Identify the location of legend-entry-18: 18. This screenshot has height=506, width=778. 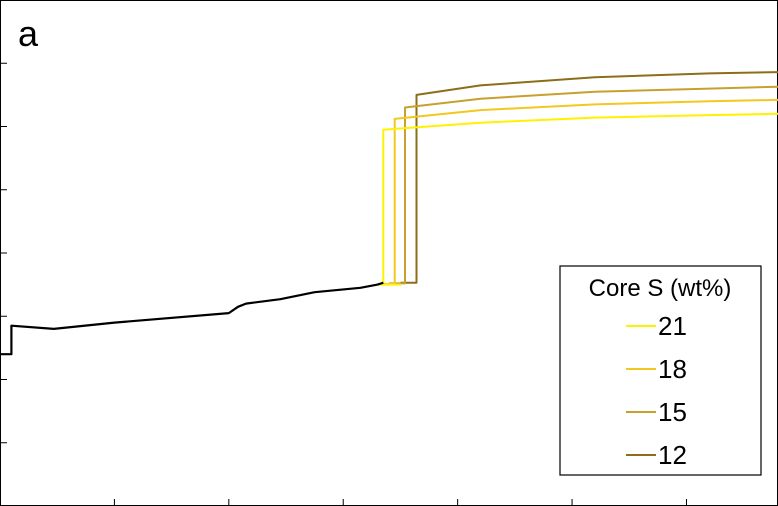
(656, 369).